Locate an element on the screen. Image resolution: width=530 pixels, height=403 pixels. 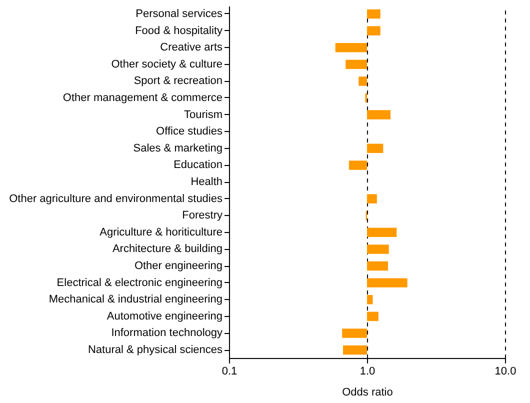
y-tick-label: Education is located at coordinates (198, 165).